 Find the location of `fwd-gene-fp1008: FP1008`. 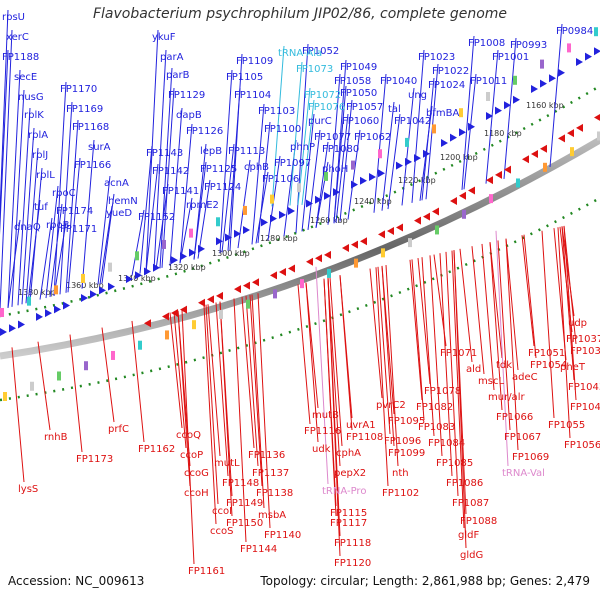

fwd-gene-fp1008: FP1008 is located at coordinates (486, 43).